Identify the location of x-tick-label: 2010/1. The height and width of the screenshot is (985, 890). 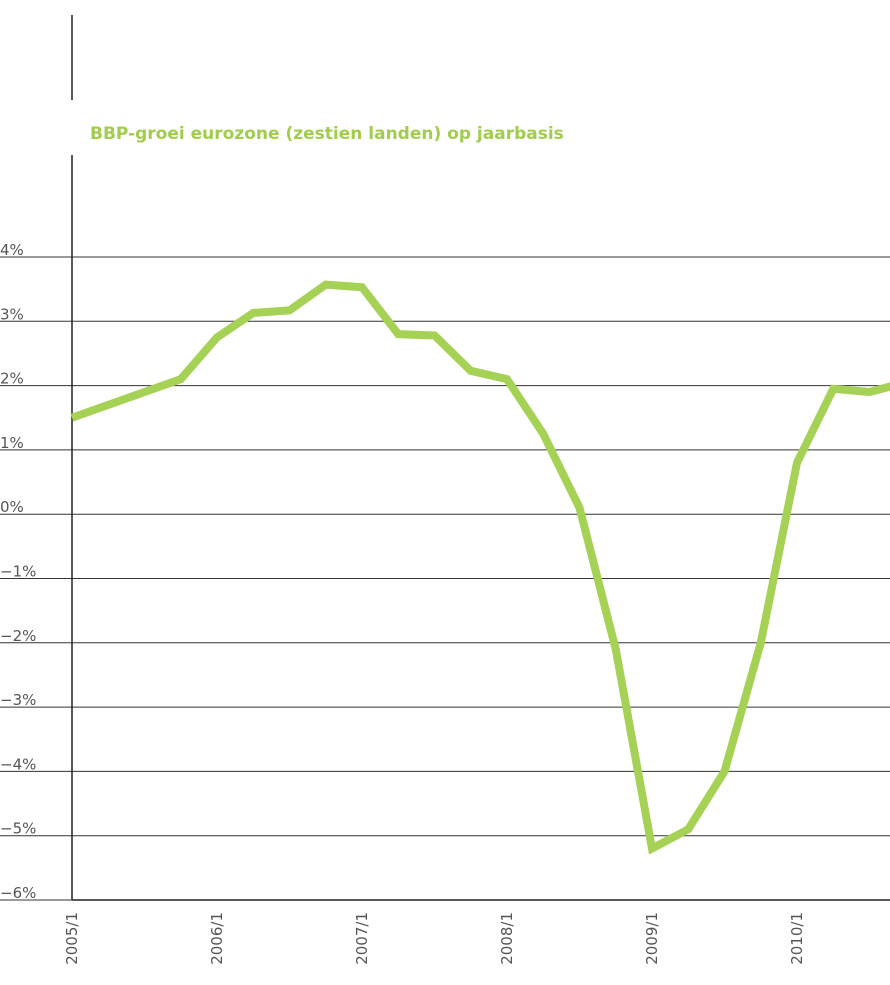
(797, 938).